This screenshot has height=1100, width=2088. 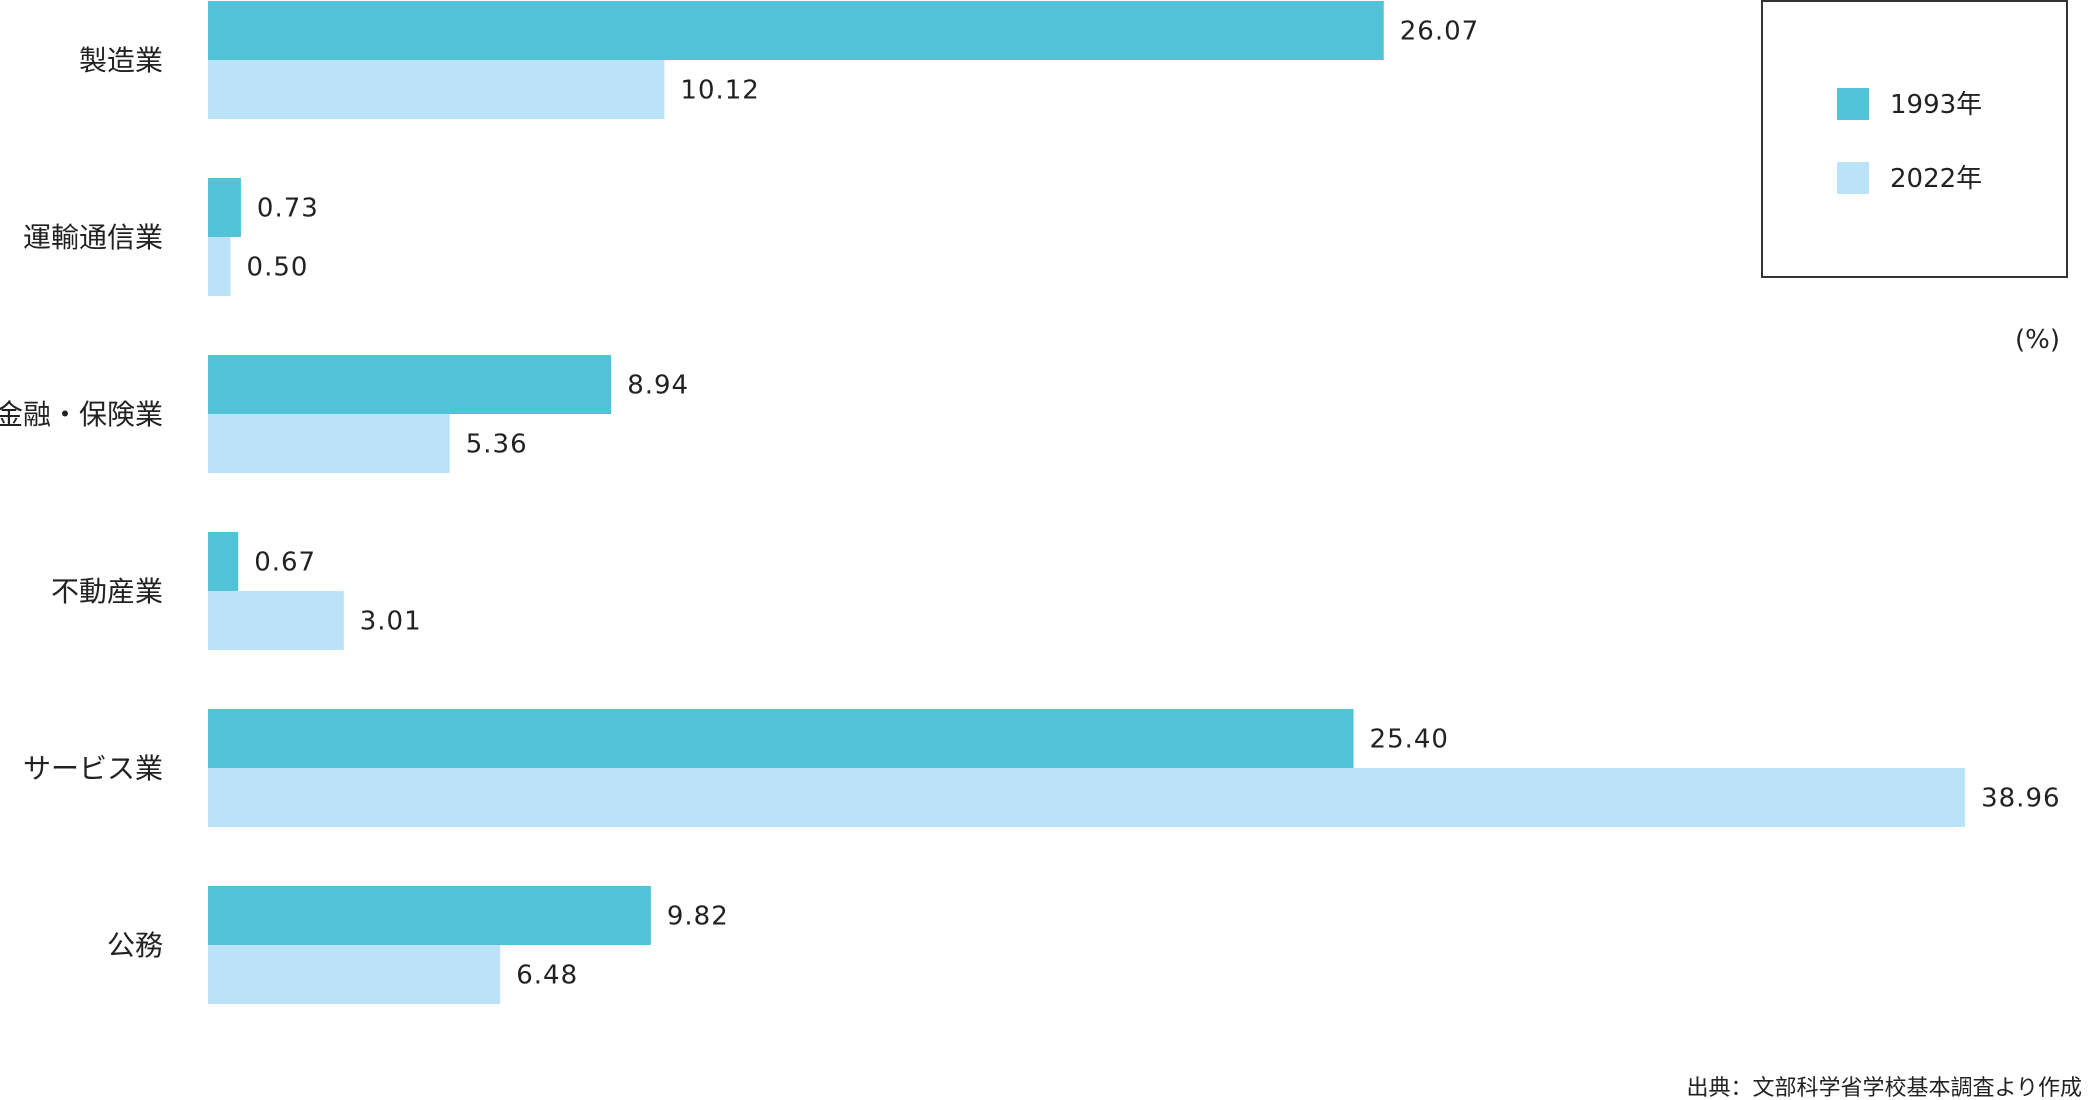 What do you see at coordinates (285, 563) in the screenshot?
I see `data-label: 0.67` at bounding box center [285, 563].